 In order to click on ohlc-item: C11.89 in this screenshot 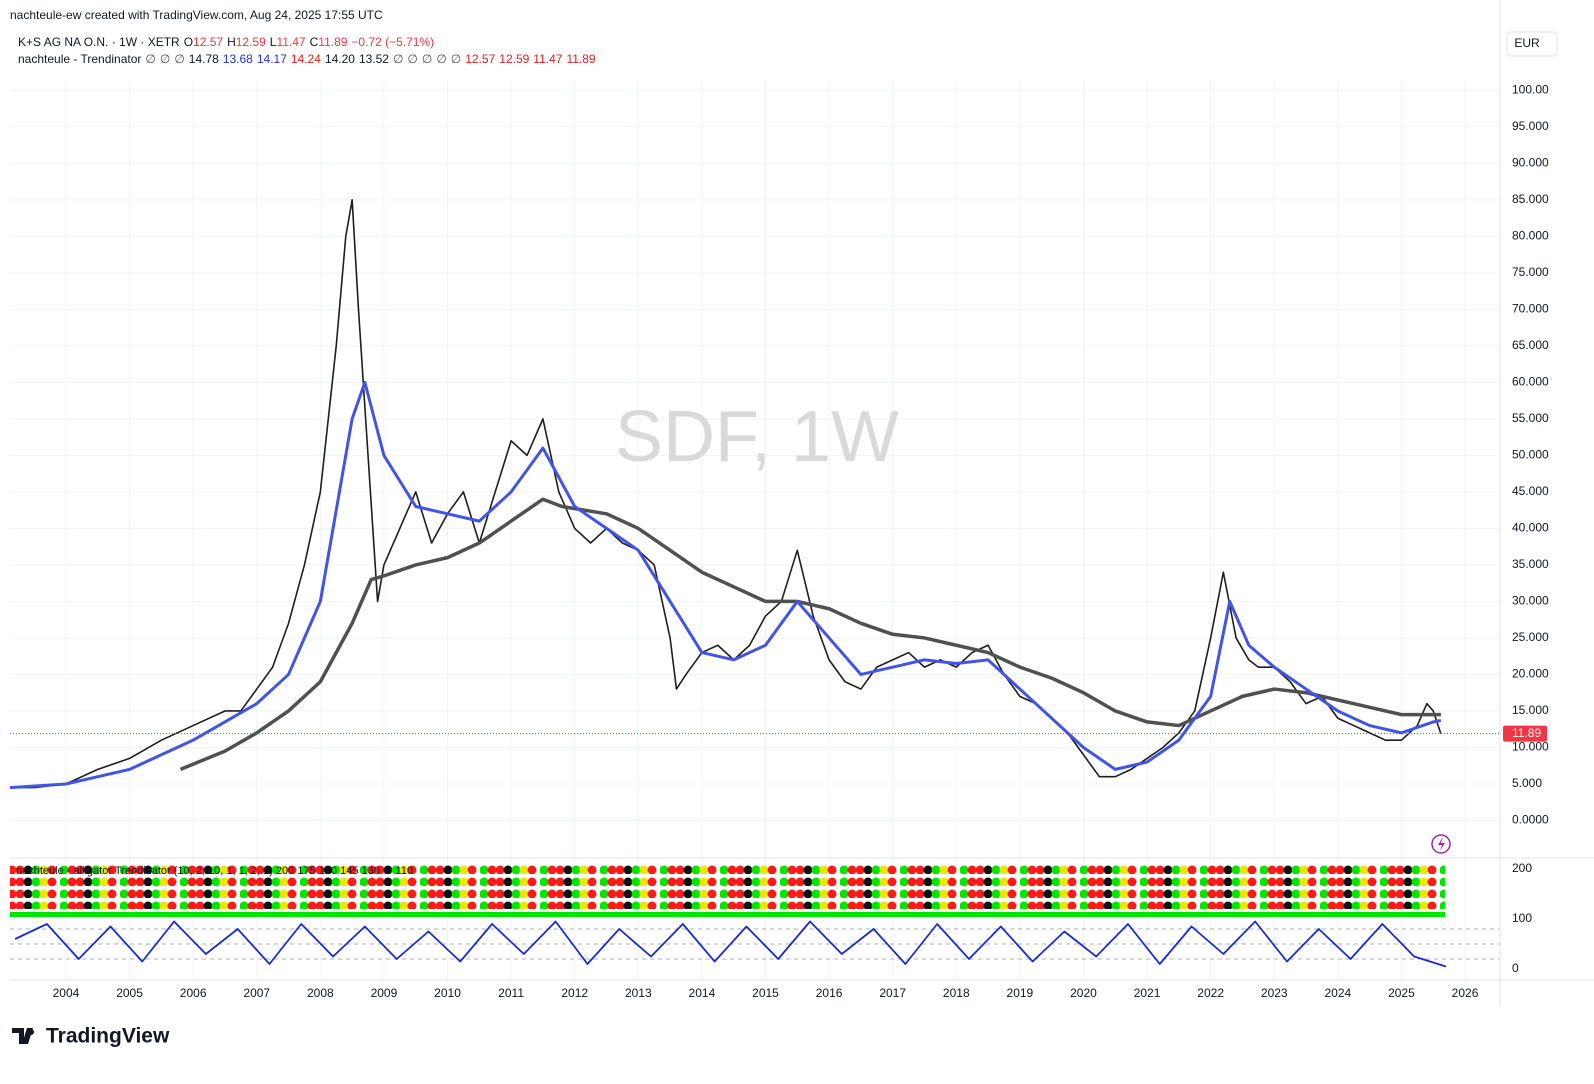, I will do `click(329, 42)`.